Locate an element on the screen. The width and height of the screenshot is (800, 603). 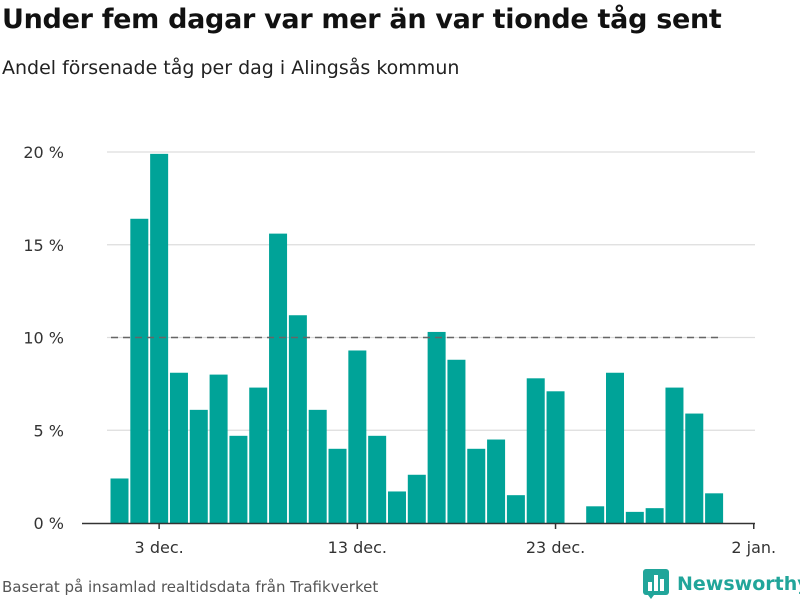
y-tick-label: 0 % is located at coordinates (49, 523).